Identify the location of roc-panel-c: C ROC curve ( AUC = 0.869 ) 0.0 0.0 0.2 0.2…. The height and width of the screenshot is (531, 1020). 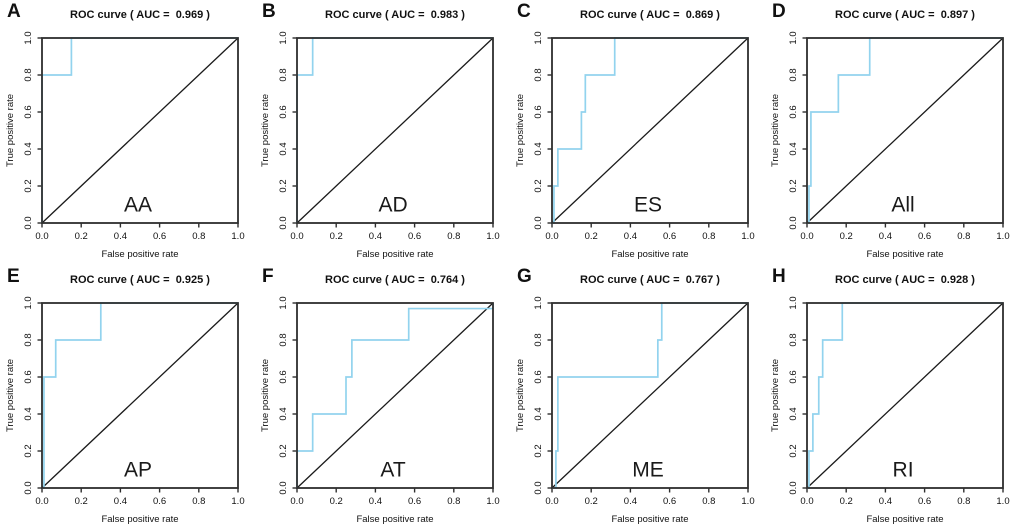
(637, 132).